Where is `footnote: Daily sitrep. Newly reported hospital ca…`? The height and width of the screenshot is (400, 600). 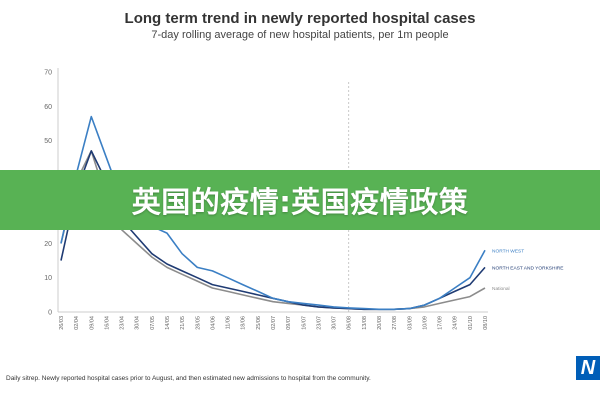 footnote: Daily sitrep. Newly reported hospital ca… is located at coordinates (188, 378).